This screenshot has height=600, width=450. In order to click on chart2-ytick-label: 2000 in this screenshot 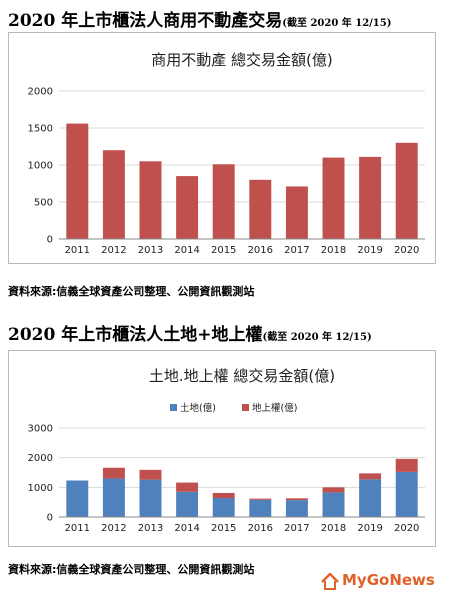, I will do `click(40, 458)`.